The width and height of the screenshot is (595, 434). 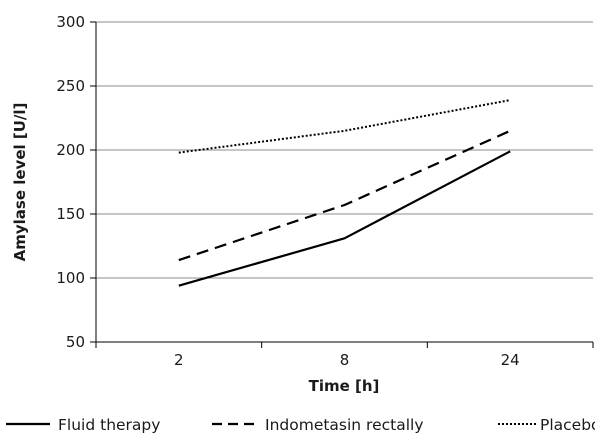 I want to click on x-tick-label: 8, so click(x=345, y=360).